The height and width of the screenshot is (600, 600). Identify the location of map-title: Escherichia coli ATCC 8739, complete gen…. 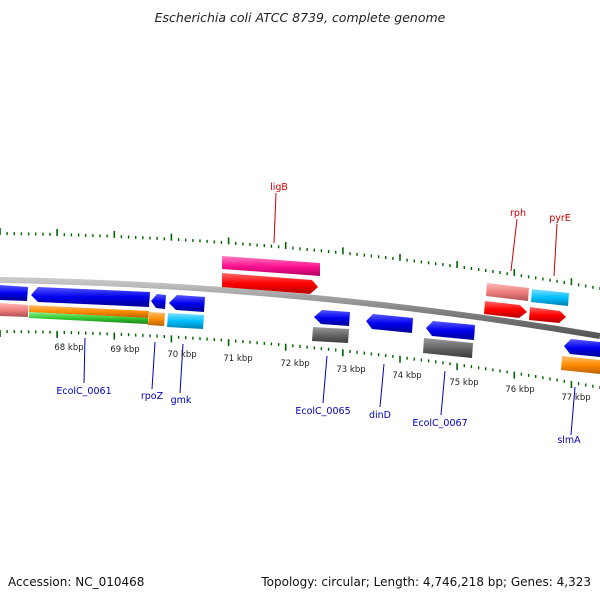
(300, 17).